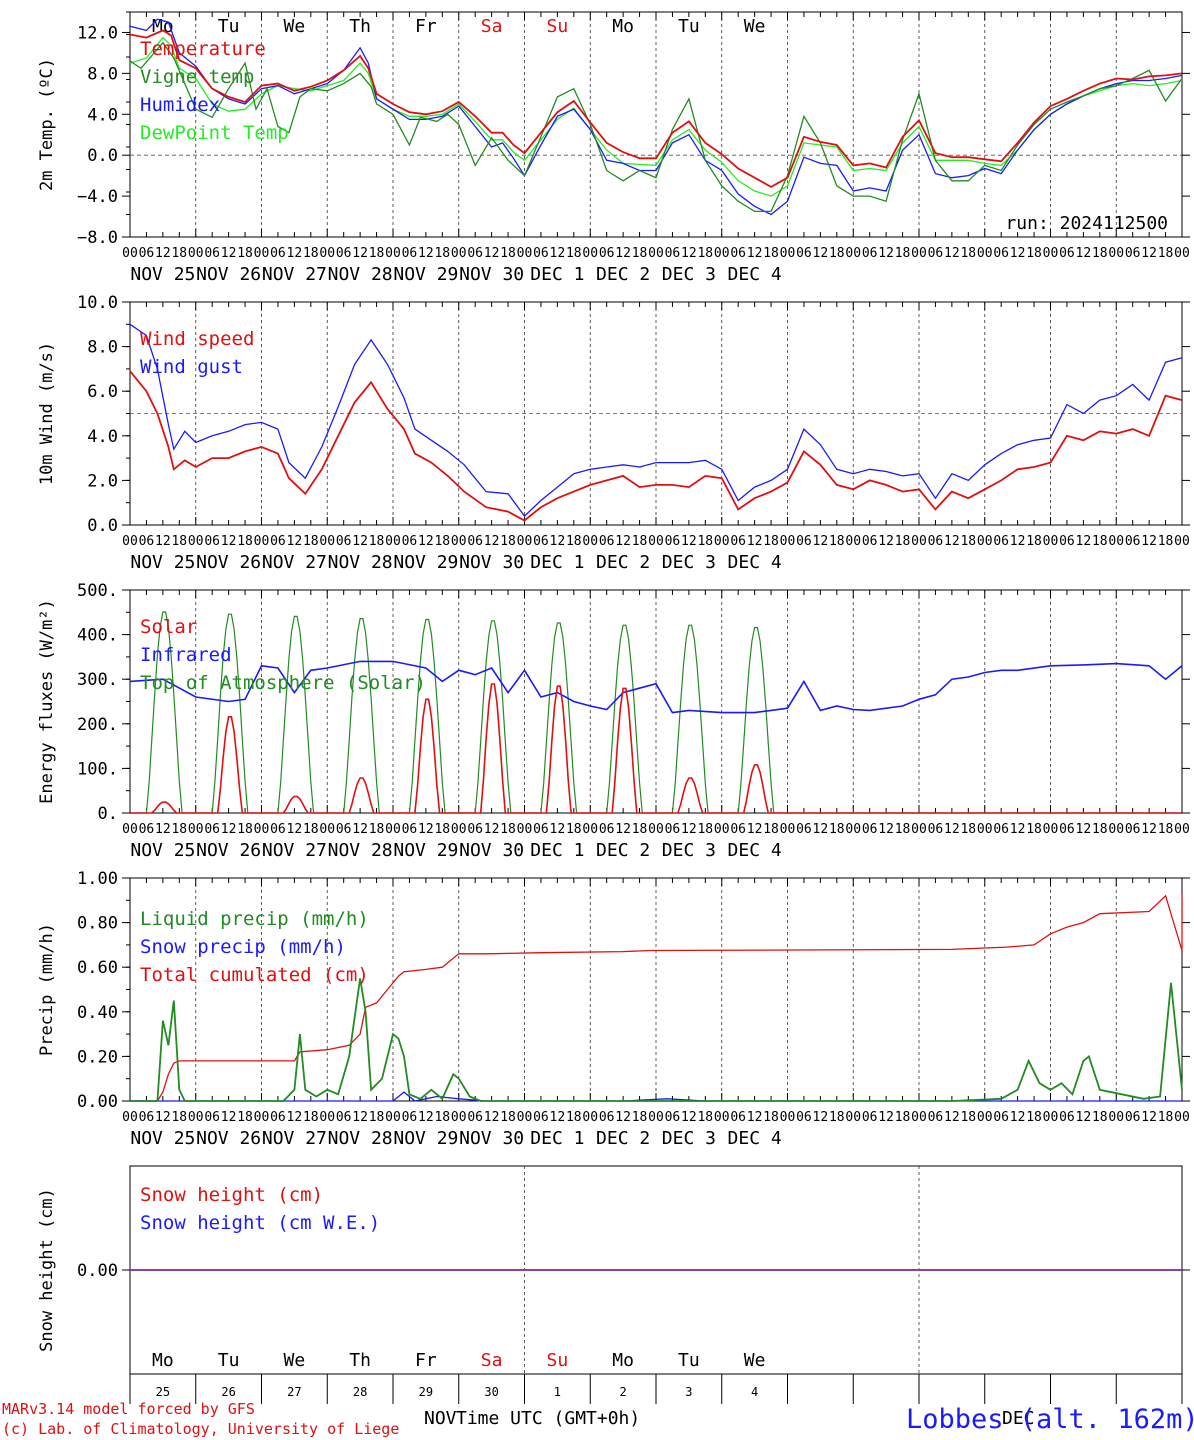 This screenshot has height=1440, width=1194. What do you see at coordinates (47, 413) in the screenshot?
I see `y-axis-label: 10m Wind (m/s)` at bounding box center [47, 413].